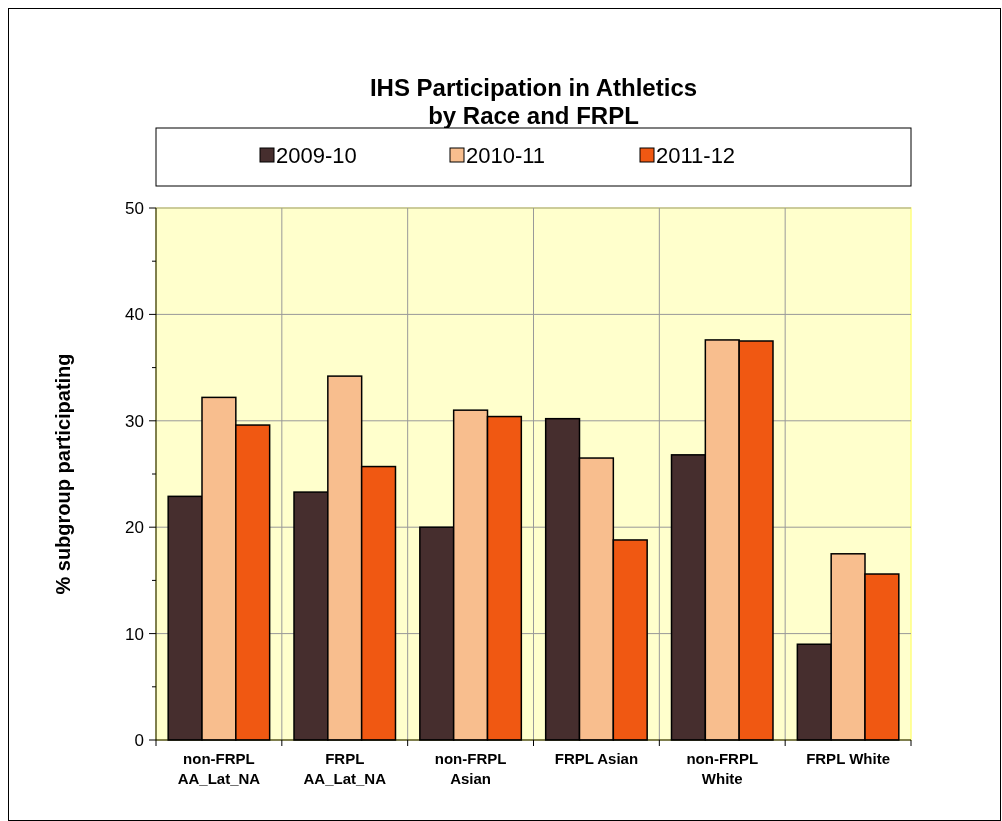 This screenshot has height=821, width=1002. I want to click on y-tick-label: 10, so click(134, 634).